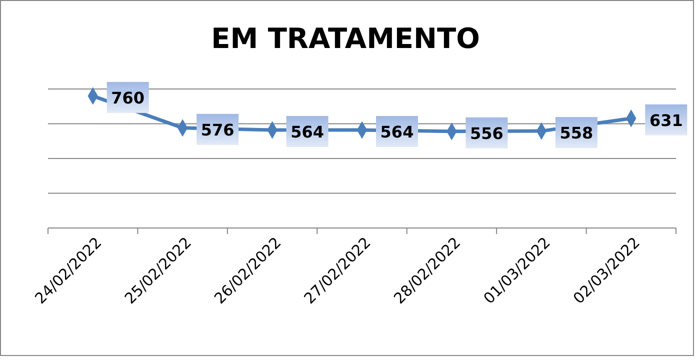 This screenshot has width=699, height=361. I want to click on data-label: 631, so click(666, 120).